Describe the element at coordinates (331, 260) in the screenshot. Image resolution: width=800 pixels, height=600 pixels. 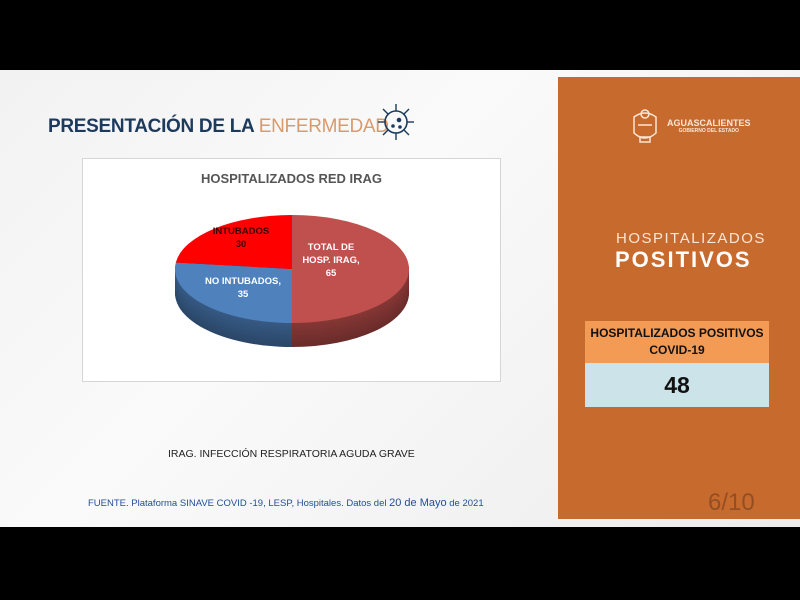
I see `data-label-total: TOTAL DE HOSP. IRAG, 65` at that location.